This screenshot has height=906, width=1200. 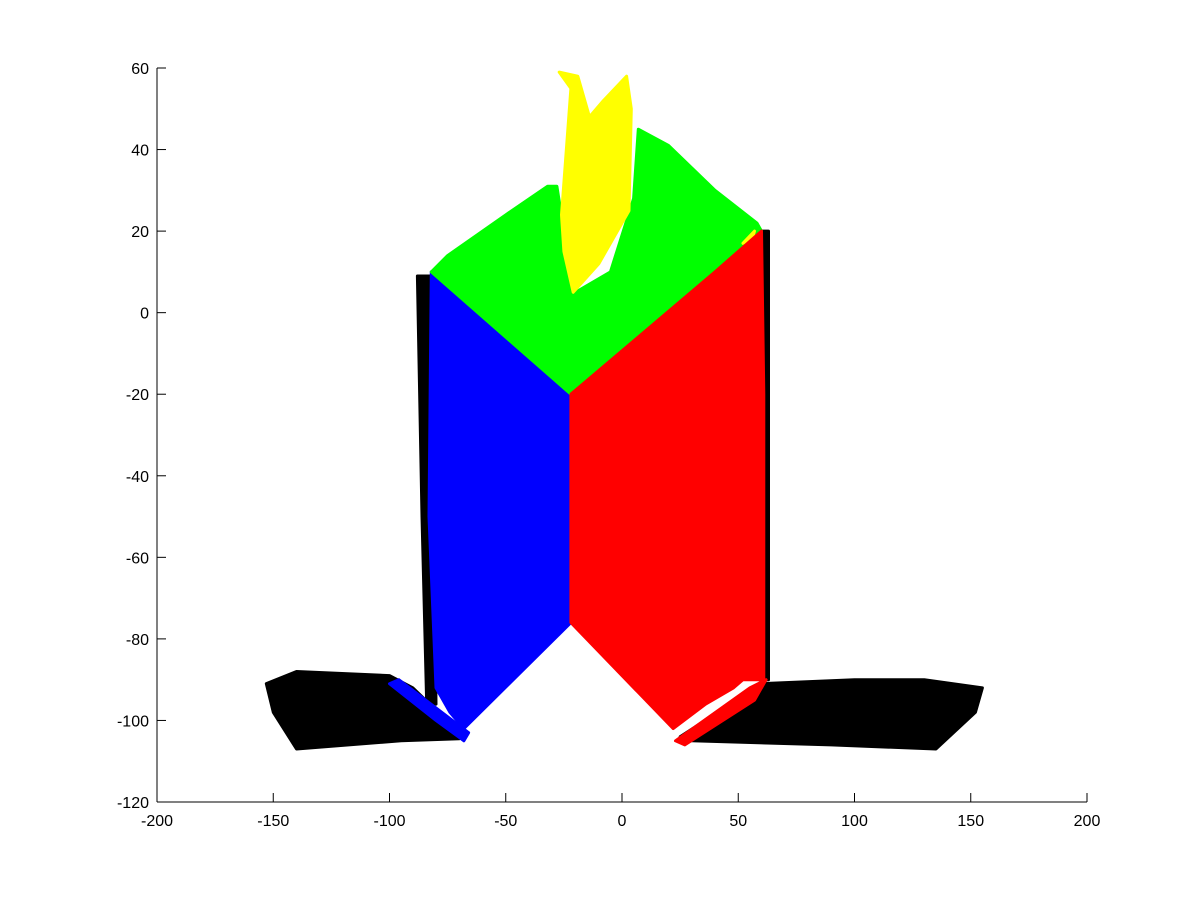 What do you see at coordinates (505, 821) in the screenshot?
I see `x-tick-label: -50` at bounding box center [505, 821].